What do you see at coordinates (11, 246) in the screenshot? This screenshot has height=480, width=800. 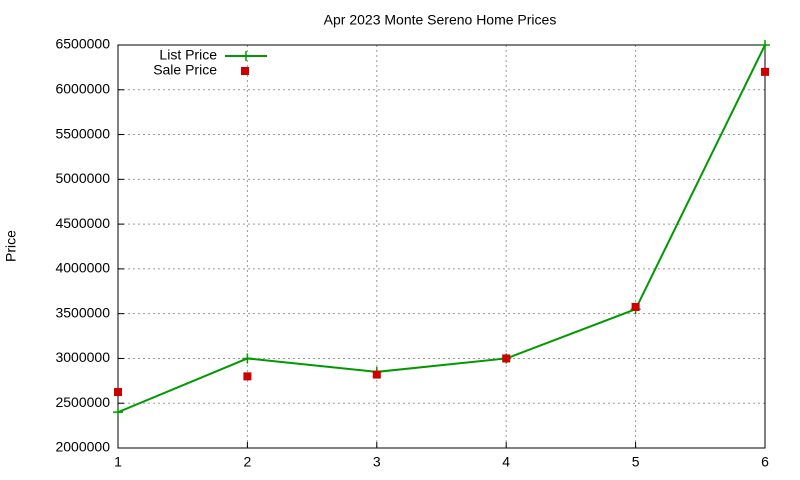 I see `y-axis-label: Price` at bounding box center [11, 246].